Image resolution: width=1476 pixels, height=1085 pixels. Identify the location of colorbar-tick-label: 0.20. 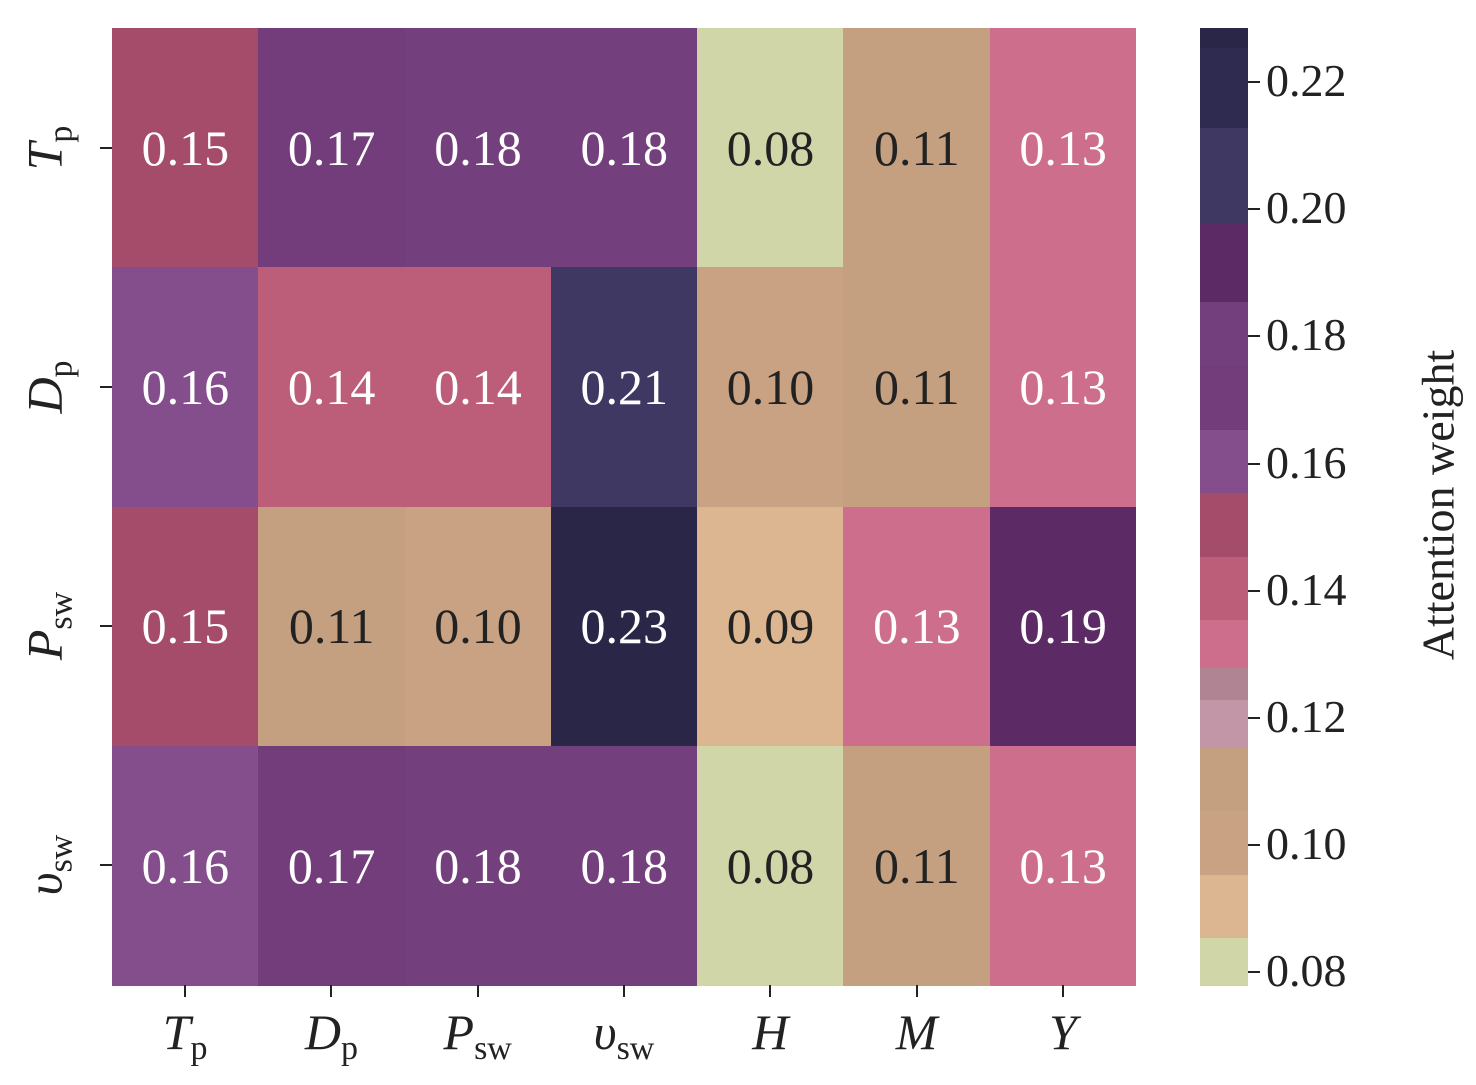
(1306, 208).